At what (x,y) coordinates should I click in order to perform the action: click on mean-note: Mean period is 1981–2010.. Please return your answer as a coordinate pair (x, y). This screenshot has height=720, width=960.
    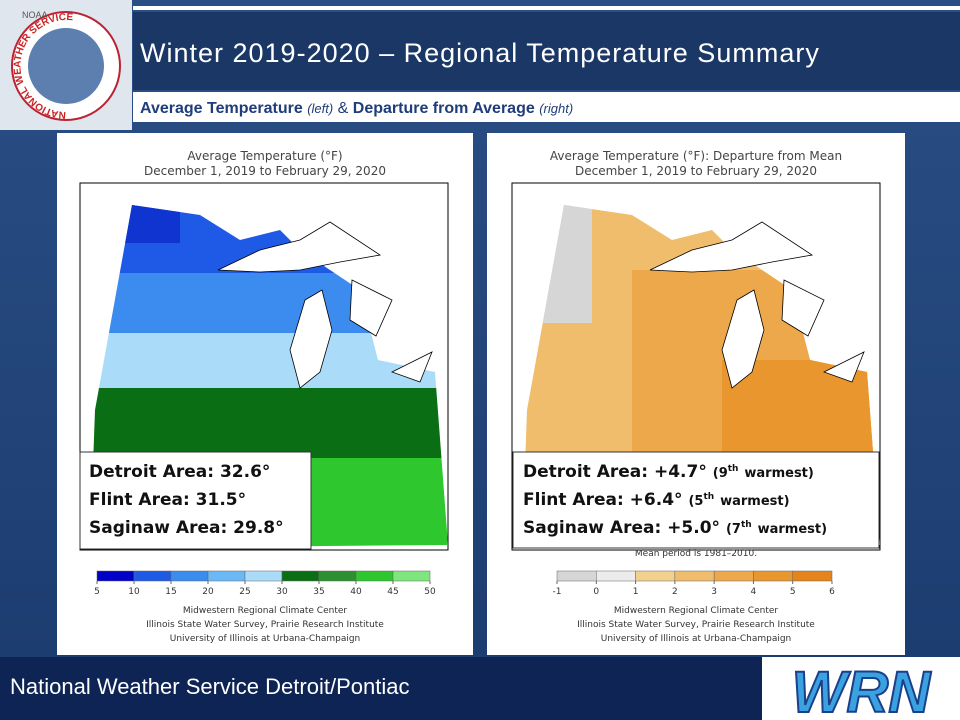
    Looking at the image, I should click on (696, 554).